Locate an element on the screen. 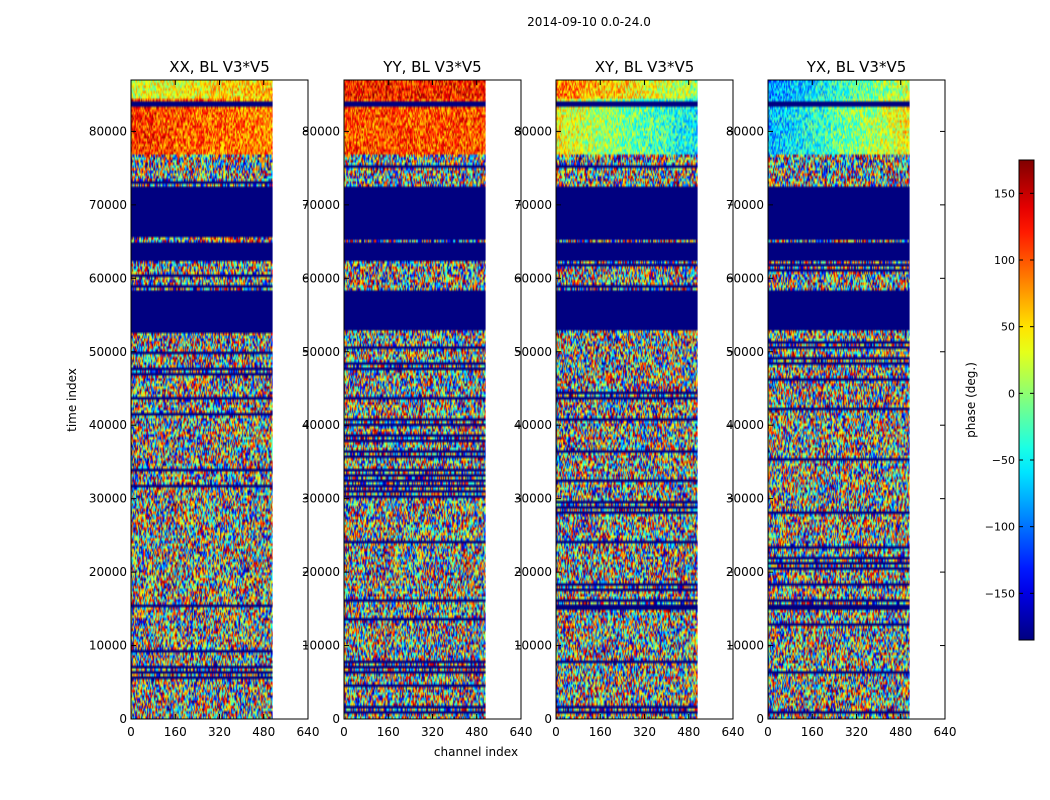  colorbar-tick-label-5: −100 is located at coordinates (1000, 527).